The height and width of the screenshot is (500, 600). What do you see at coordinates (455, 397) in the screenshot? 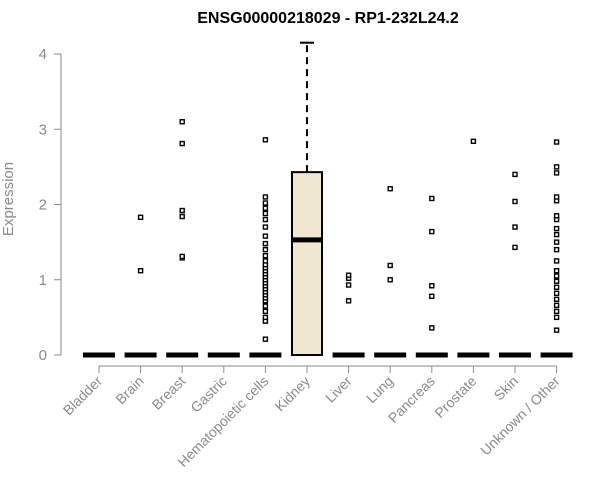
I see `x-tick-label: Prostate` at bounding box center [455, 397].